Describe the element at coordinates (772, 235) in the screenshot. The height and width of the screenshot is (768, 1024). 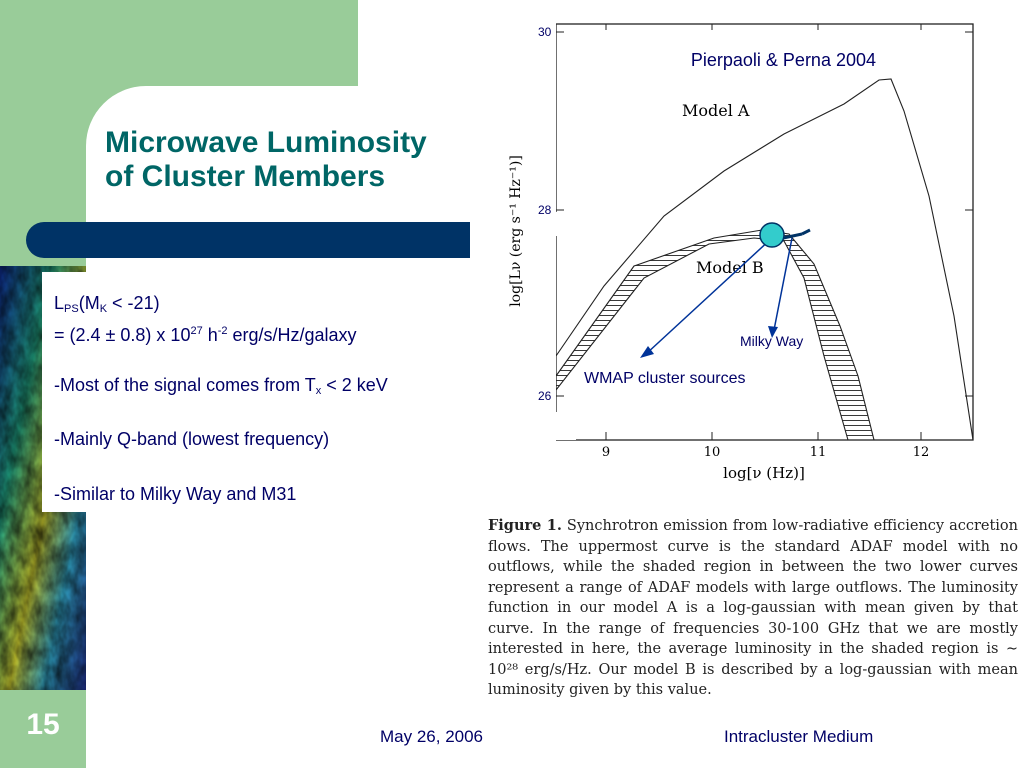
I see `cluster-source-marker` at that location.